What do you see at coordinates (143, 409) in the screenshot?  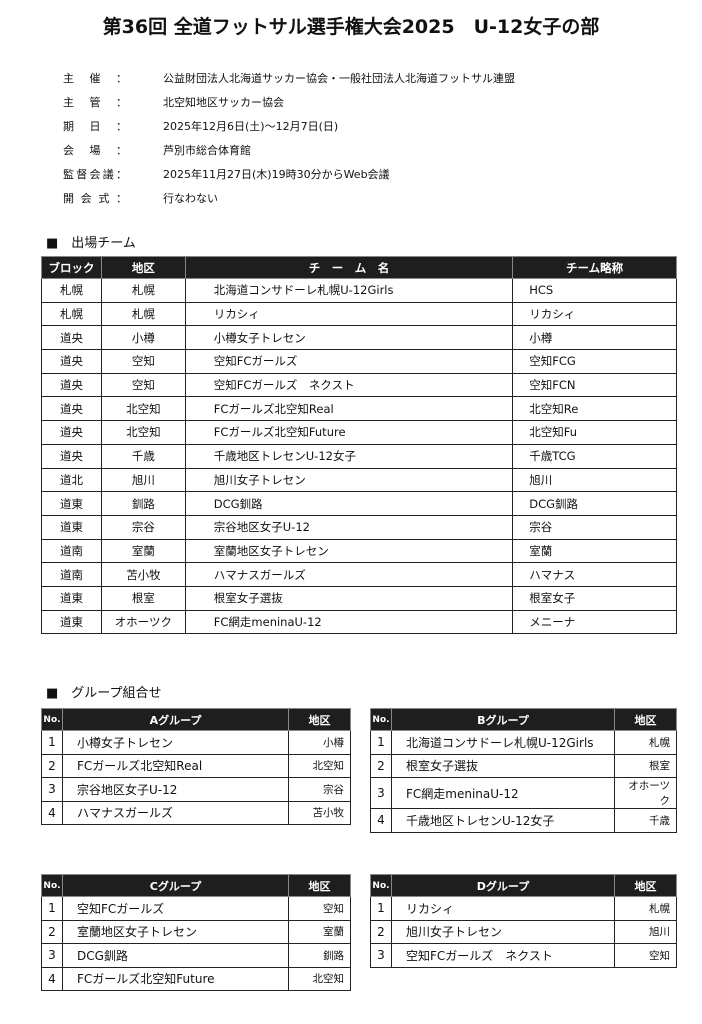 I see `area-cell: 北空知` at bounding box center [143, 409].